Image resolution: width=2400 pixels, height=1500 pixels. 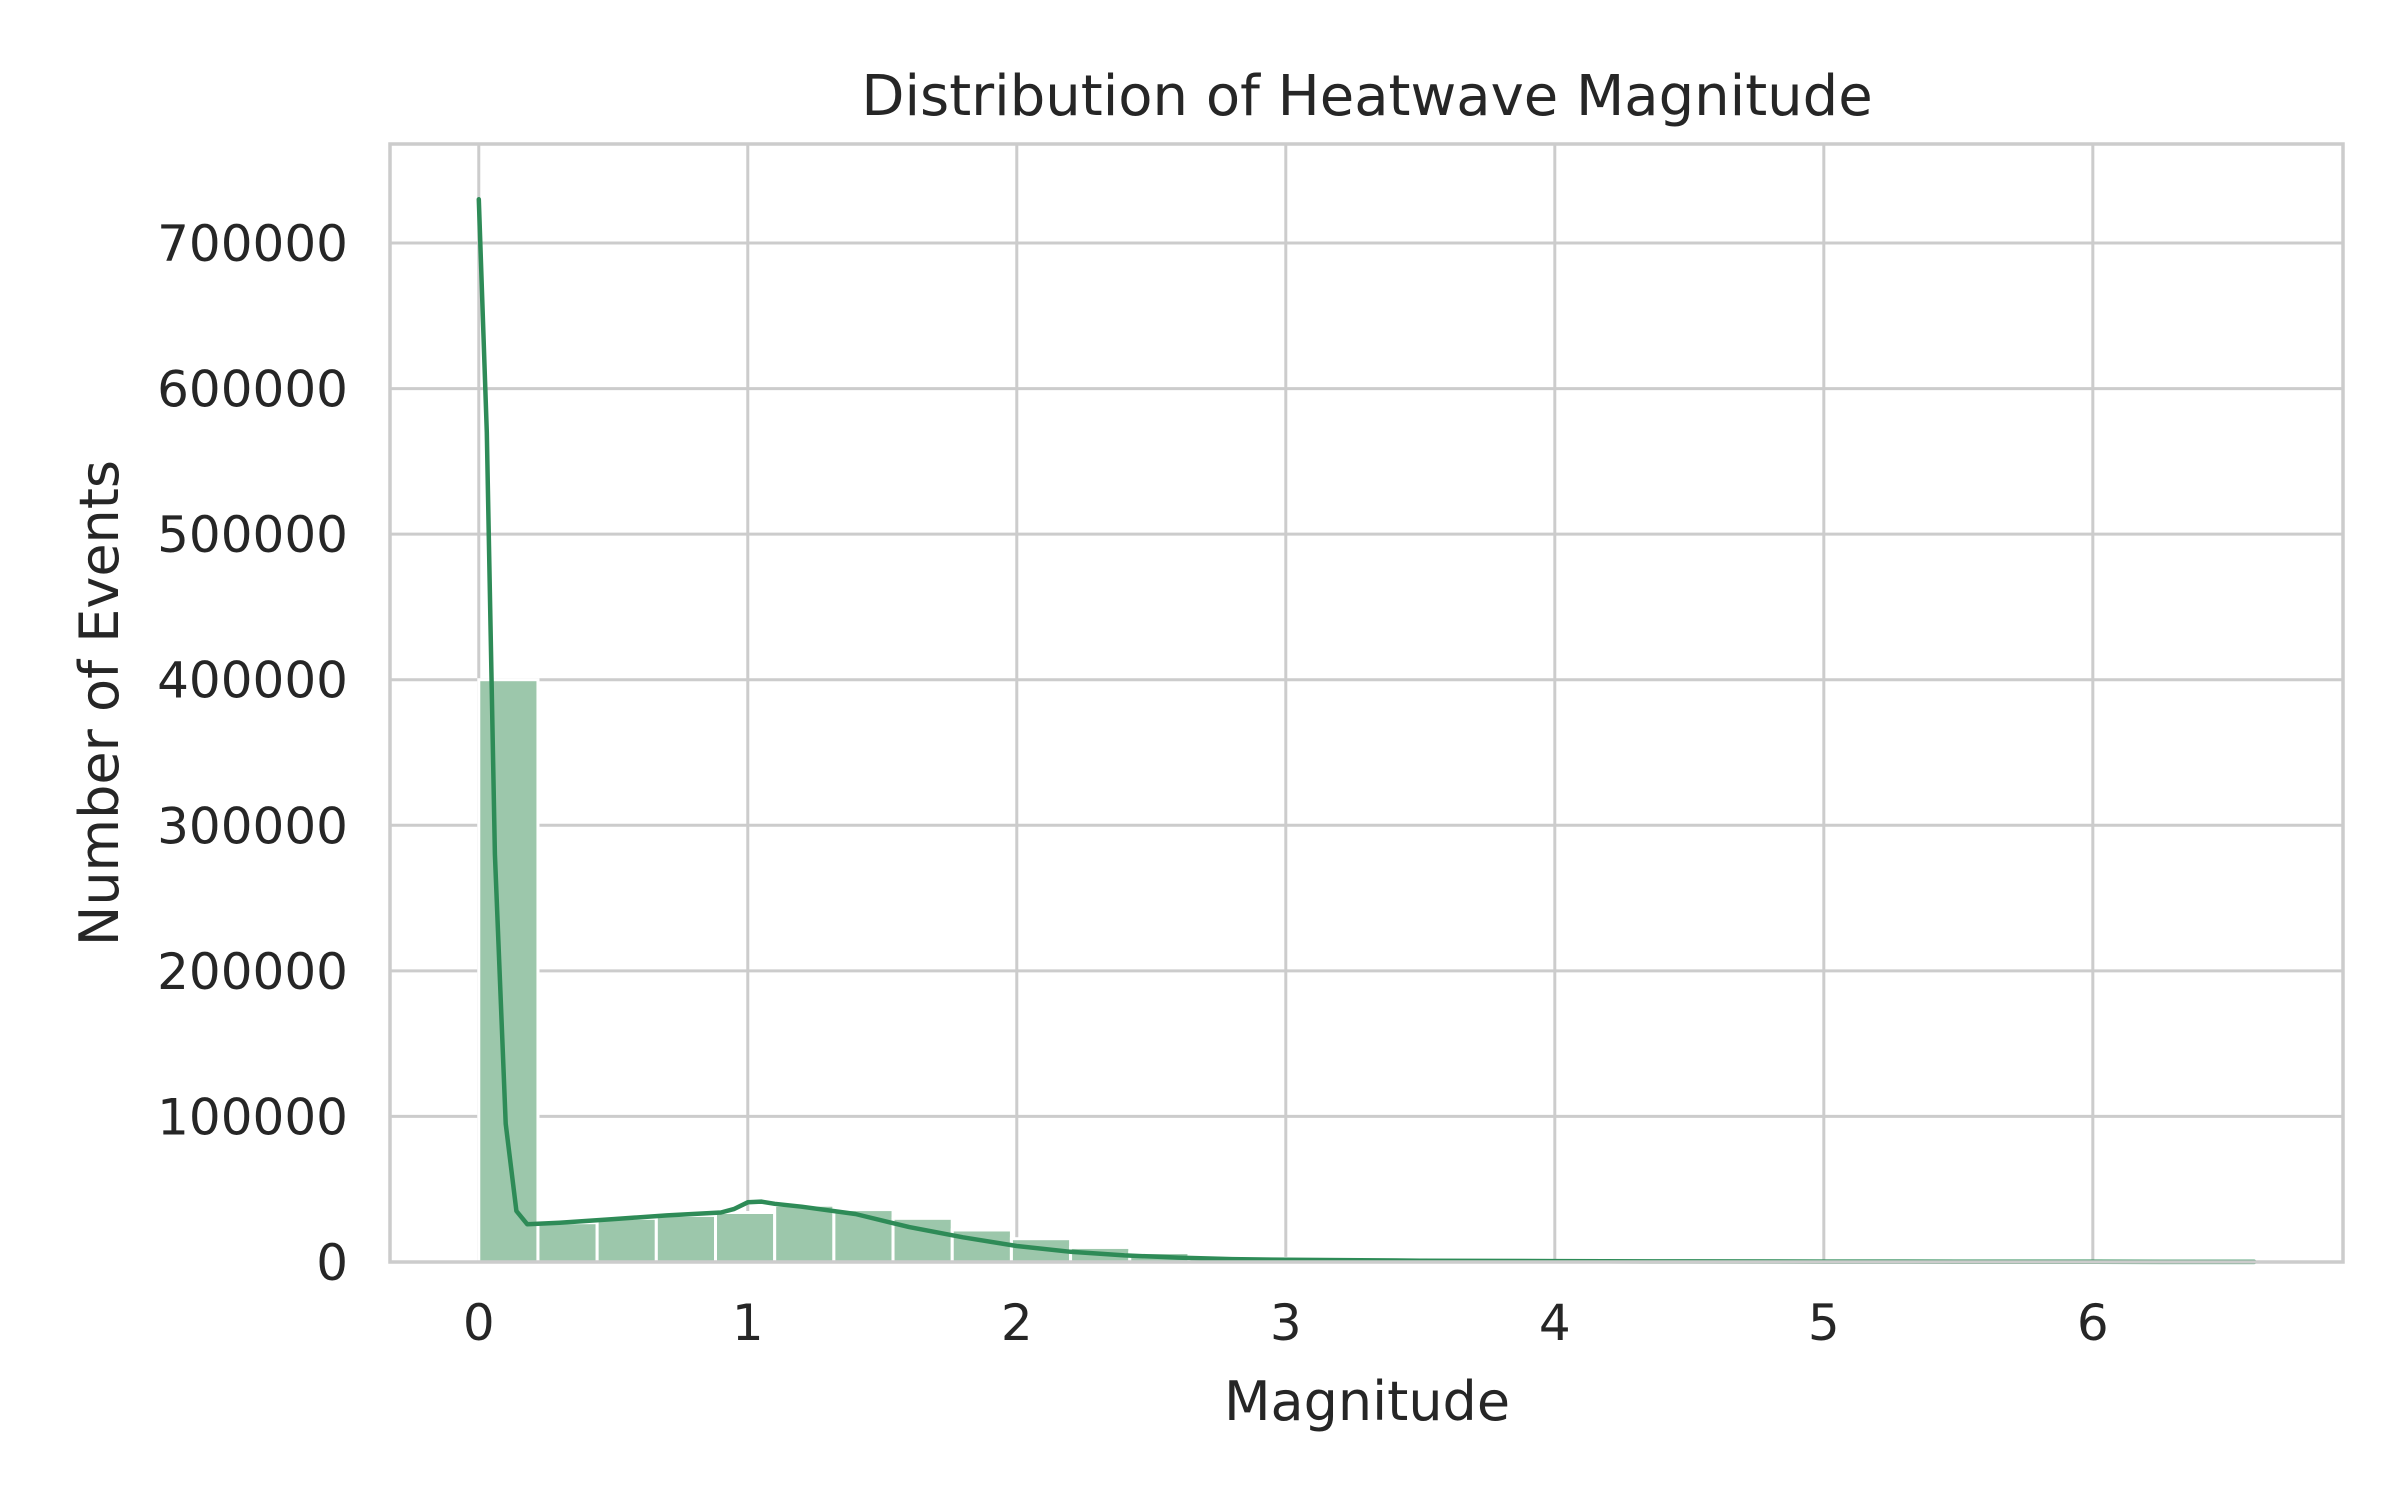 I want to click on chart-title: Distribution of Heatwave Magnitude, so click(x=1366, y=96).